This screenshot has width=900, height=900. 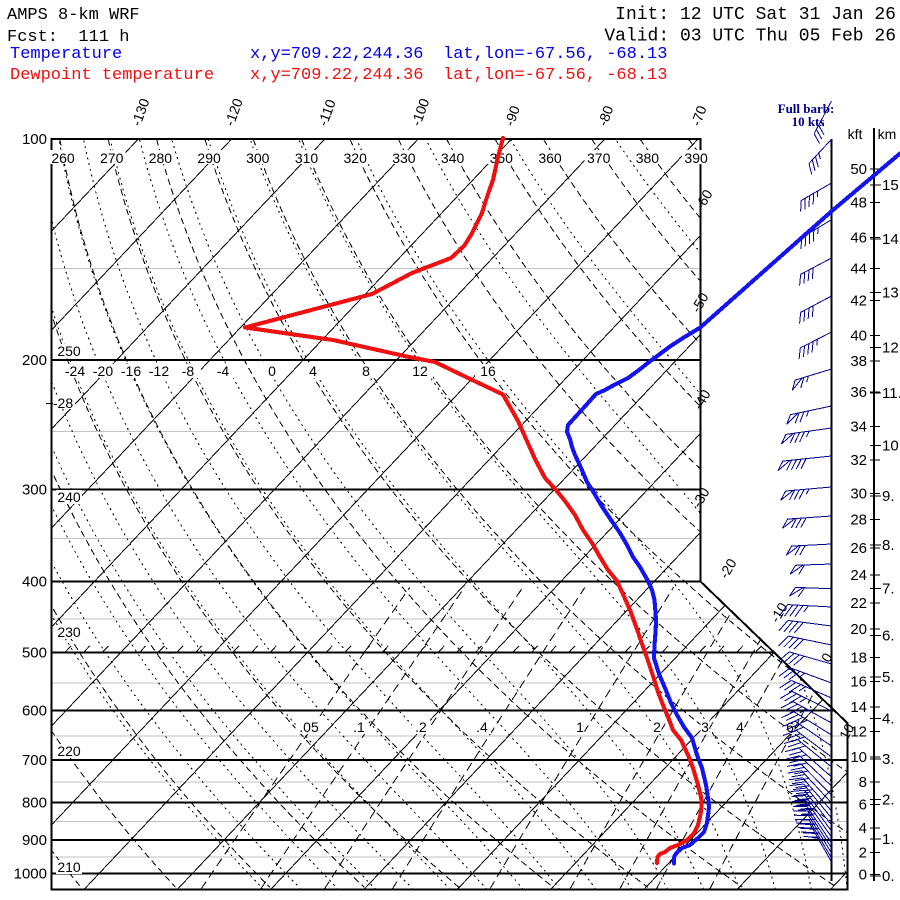 I want to click on svg-text: 210, so click(x=69, y=867).